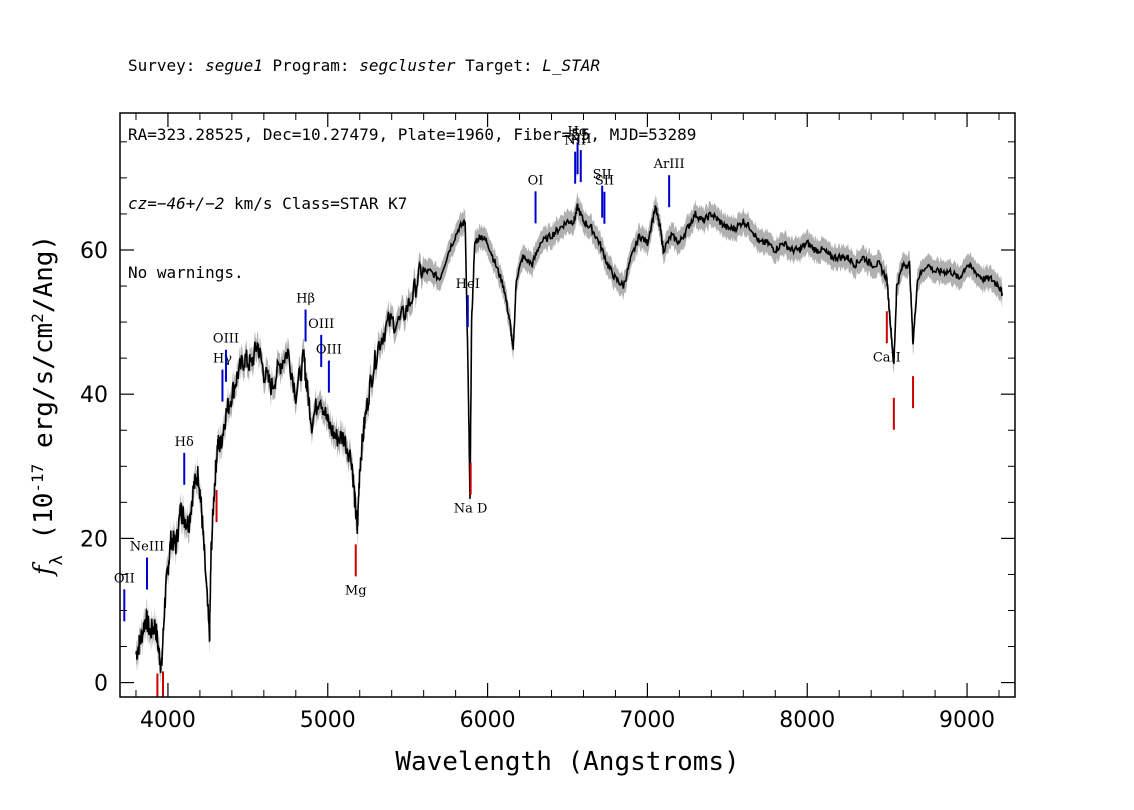 The image size is (1134, 810). What do you see at coordinates (311, 65) in the screenshot?
I see `program-prefix: Program:` at bounding box center [311, 65].